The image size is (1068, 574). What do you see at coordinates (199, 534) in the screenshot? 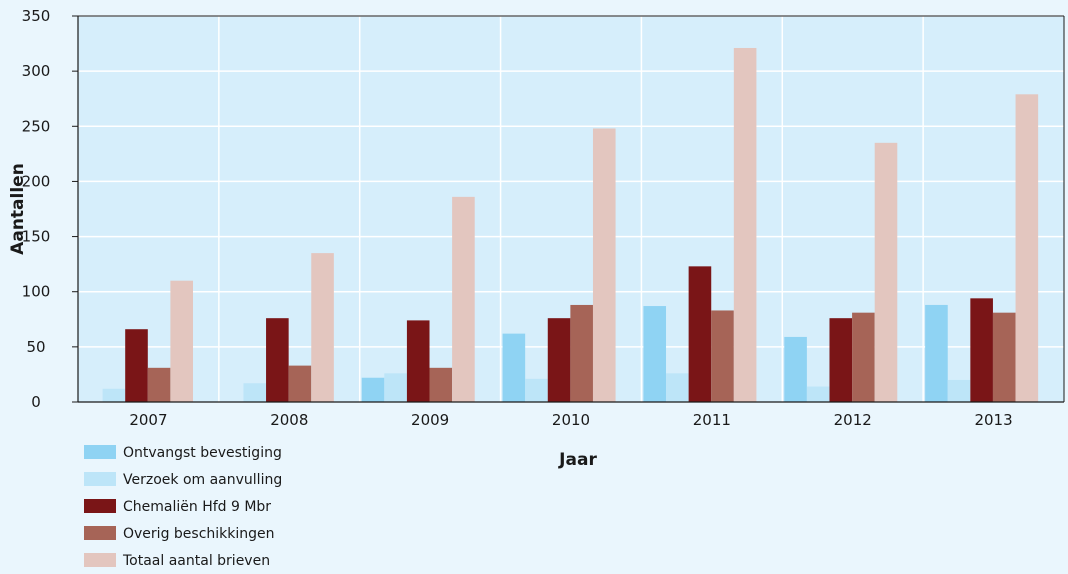
I see `legend-label: Overig beschikkingen` at bounding box center [199, 534].